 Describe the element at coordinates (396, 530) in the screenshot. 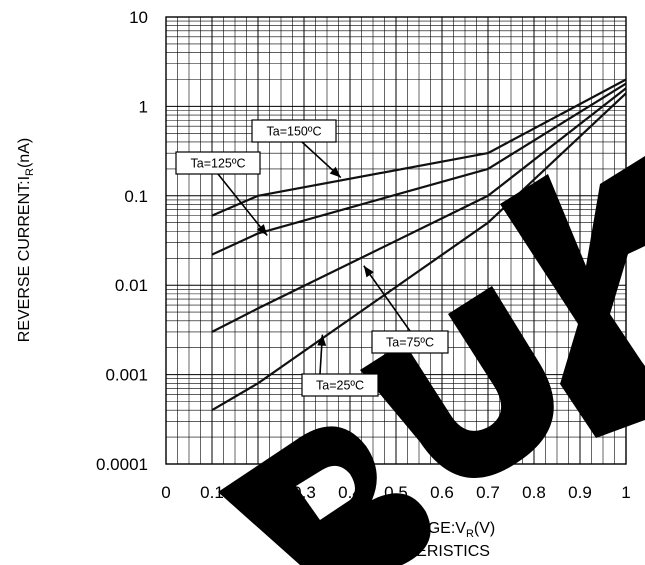

I see `x-axis-title: REVERSE VOLTAGE:VR(V)` at that location.